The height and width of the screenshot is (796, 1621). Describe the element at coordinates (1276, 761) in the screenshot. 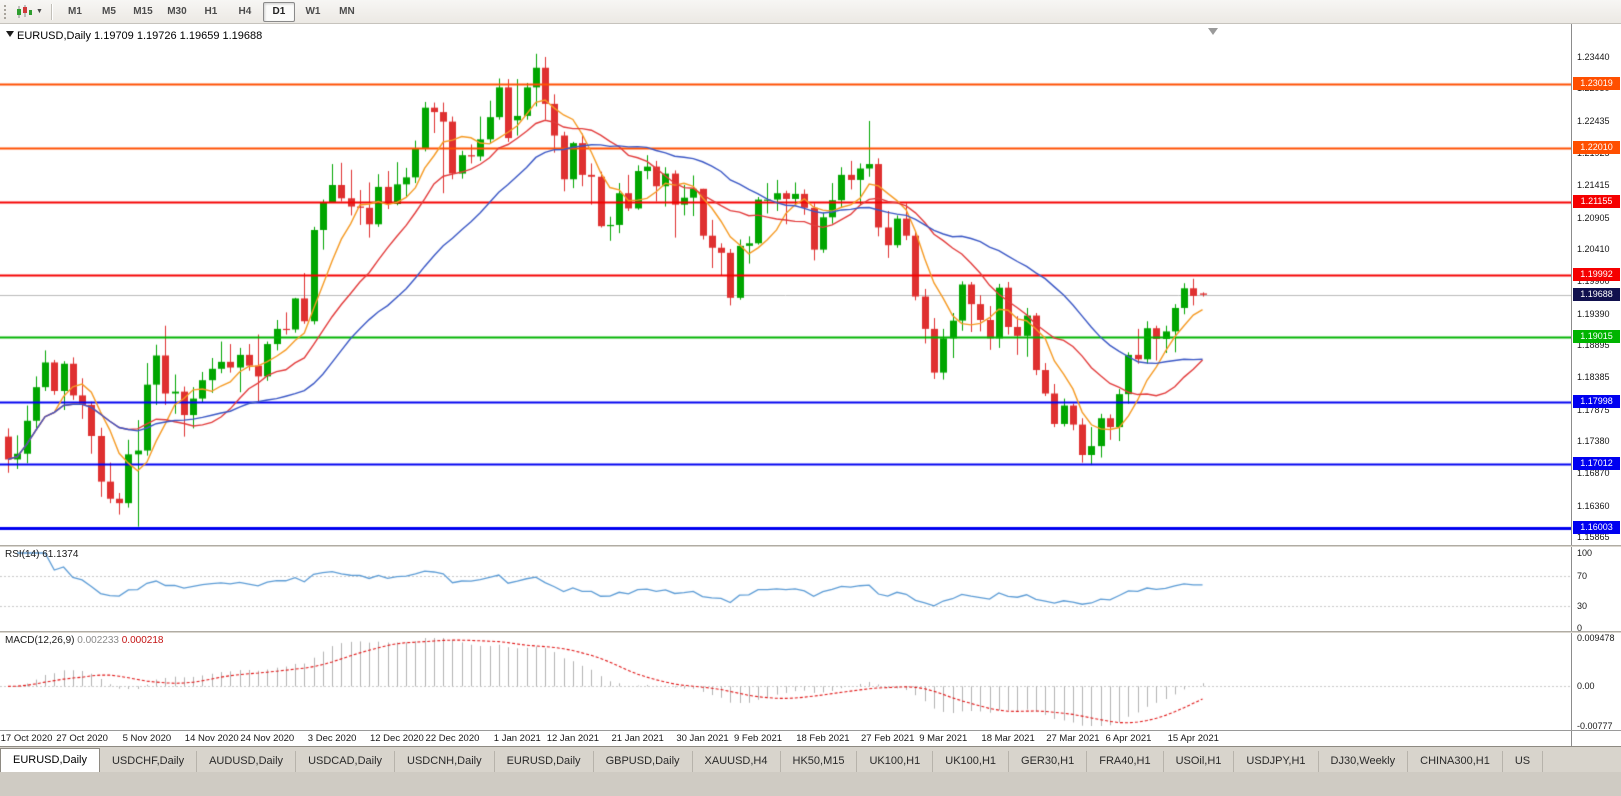

I see `chart-tab-USDJPY-H1: USDJPY,H1` at that location.